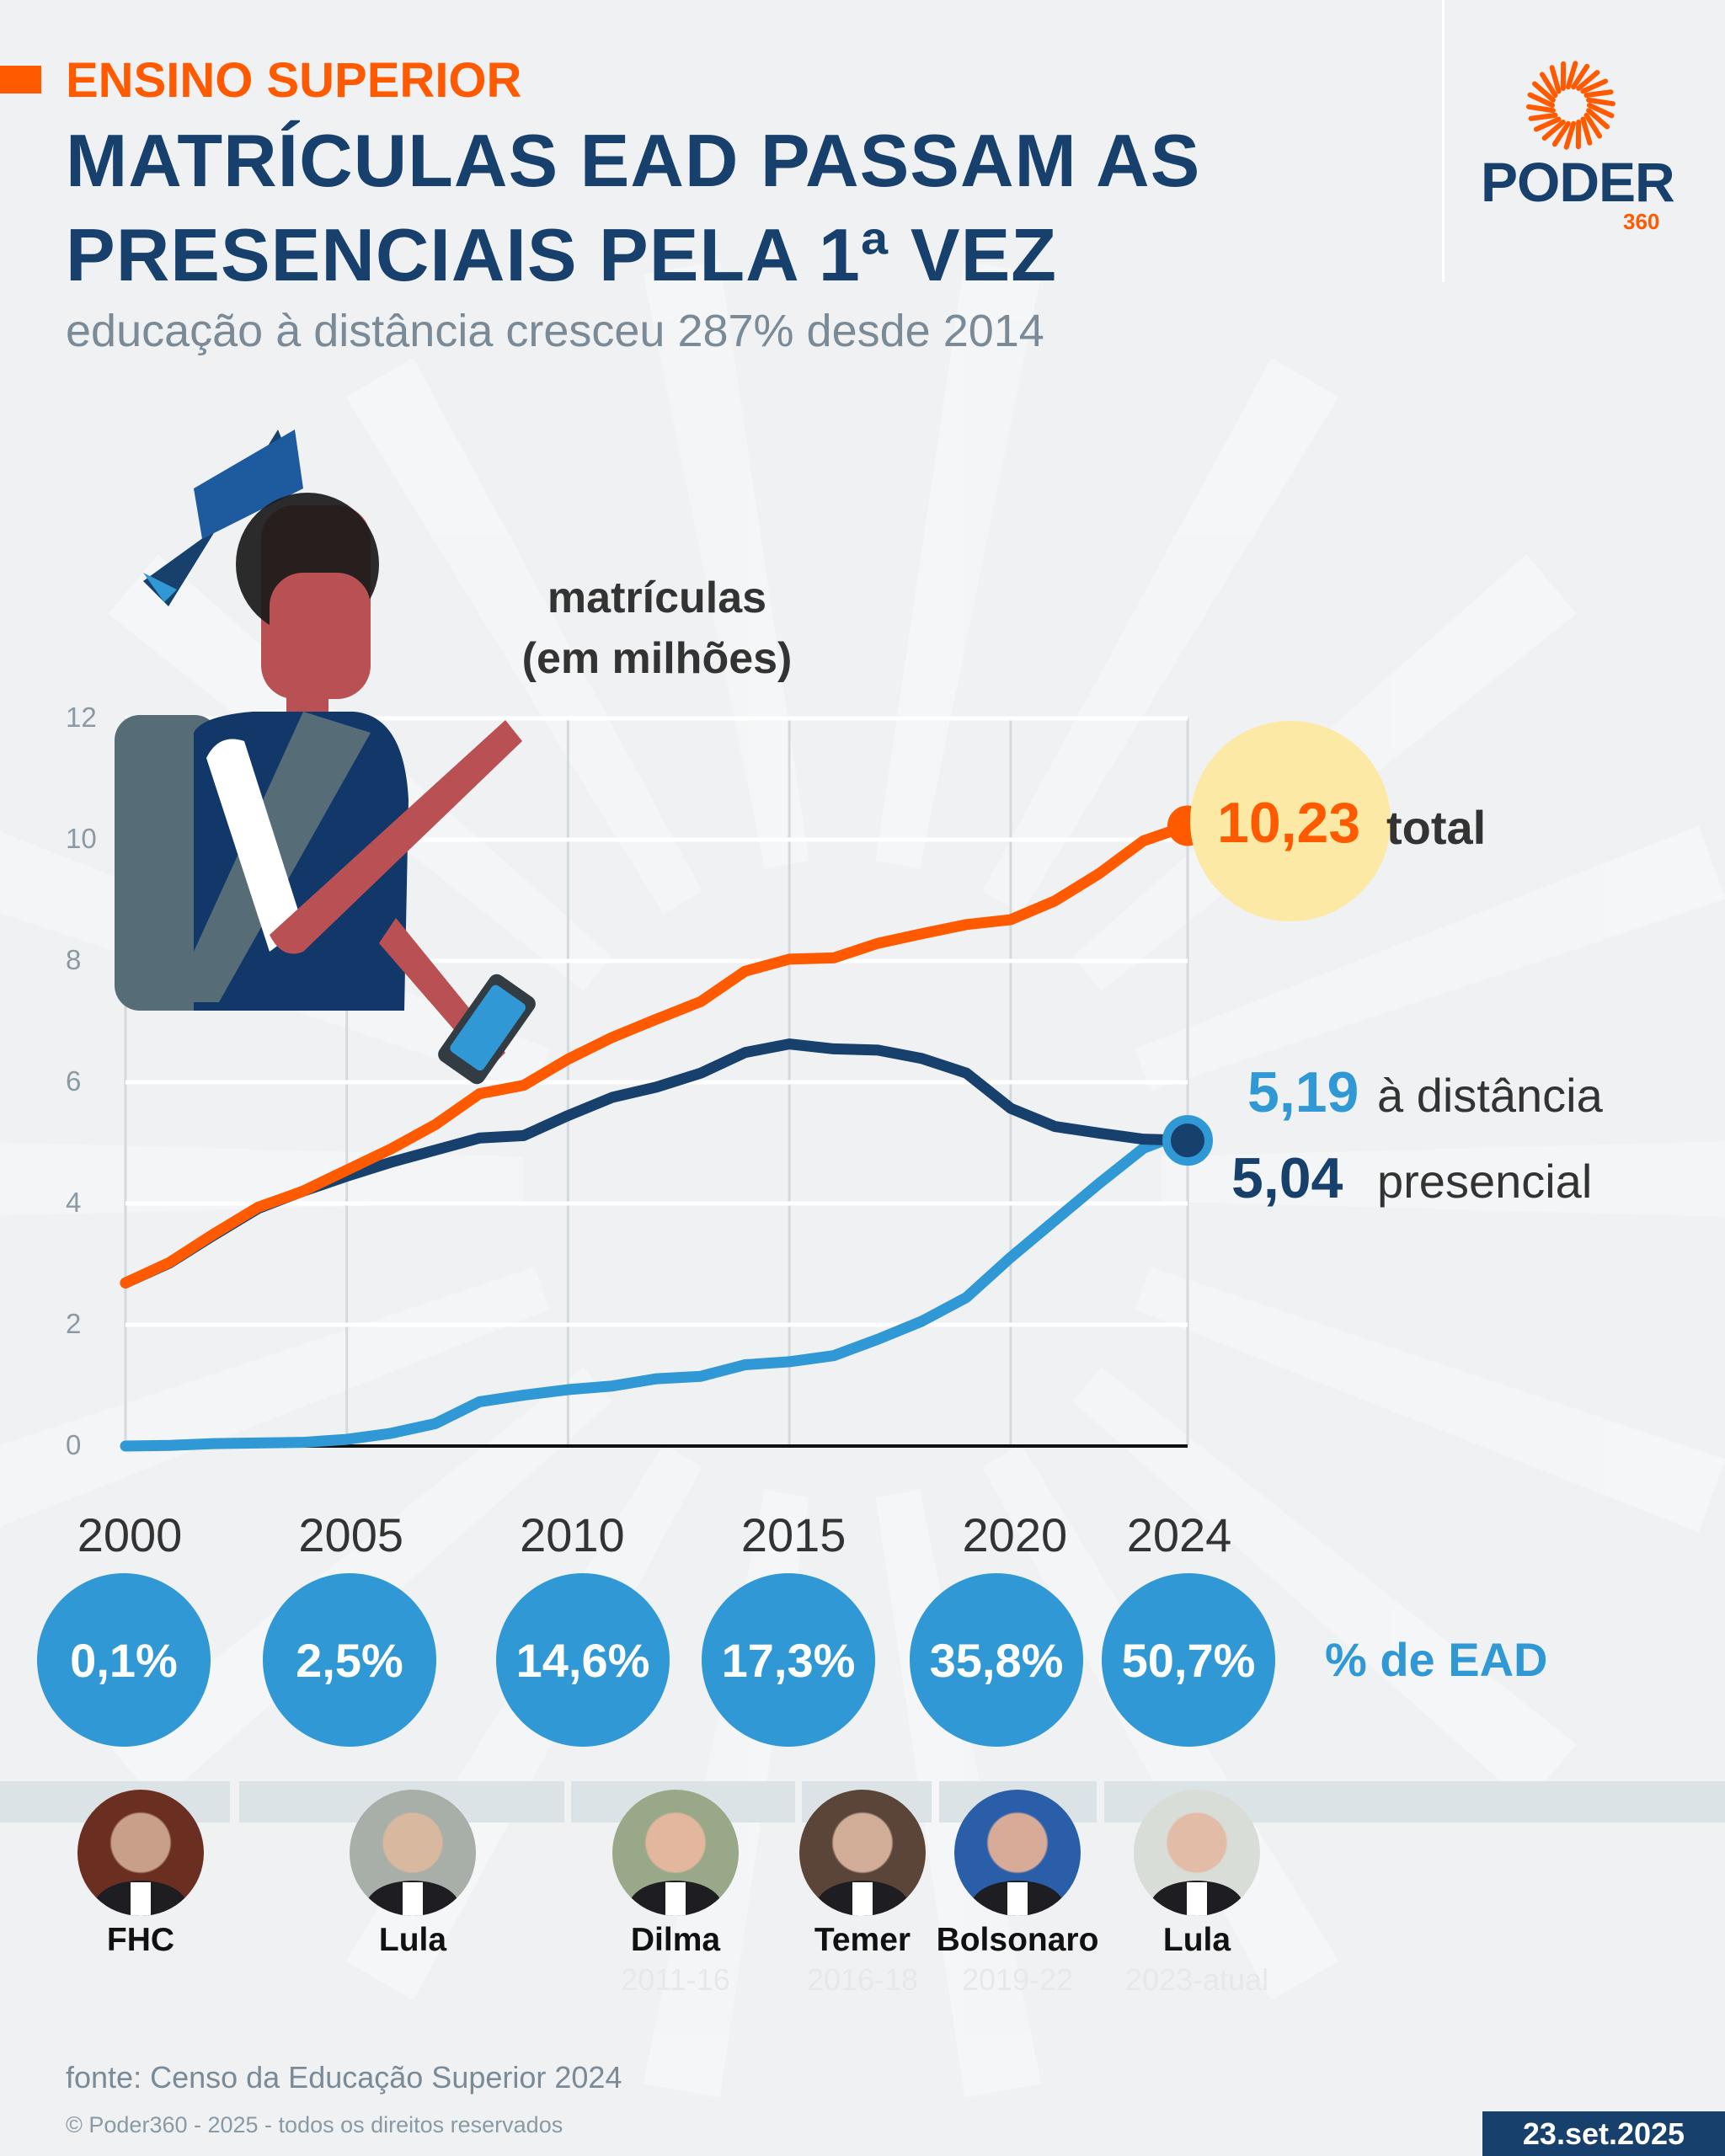 This screenshot has width=1725, height=2156. What do you see at coordinates (74, 1081) in the screenshot?
I see `y-tick-label: 6` at bounding box center [74, 1081].